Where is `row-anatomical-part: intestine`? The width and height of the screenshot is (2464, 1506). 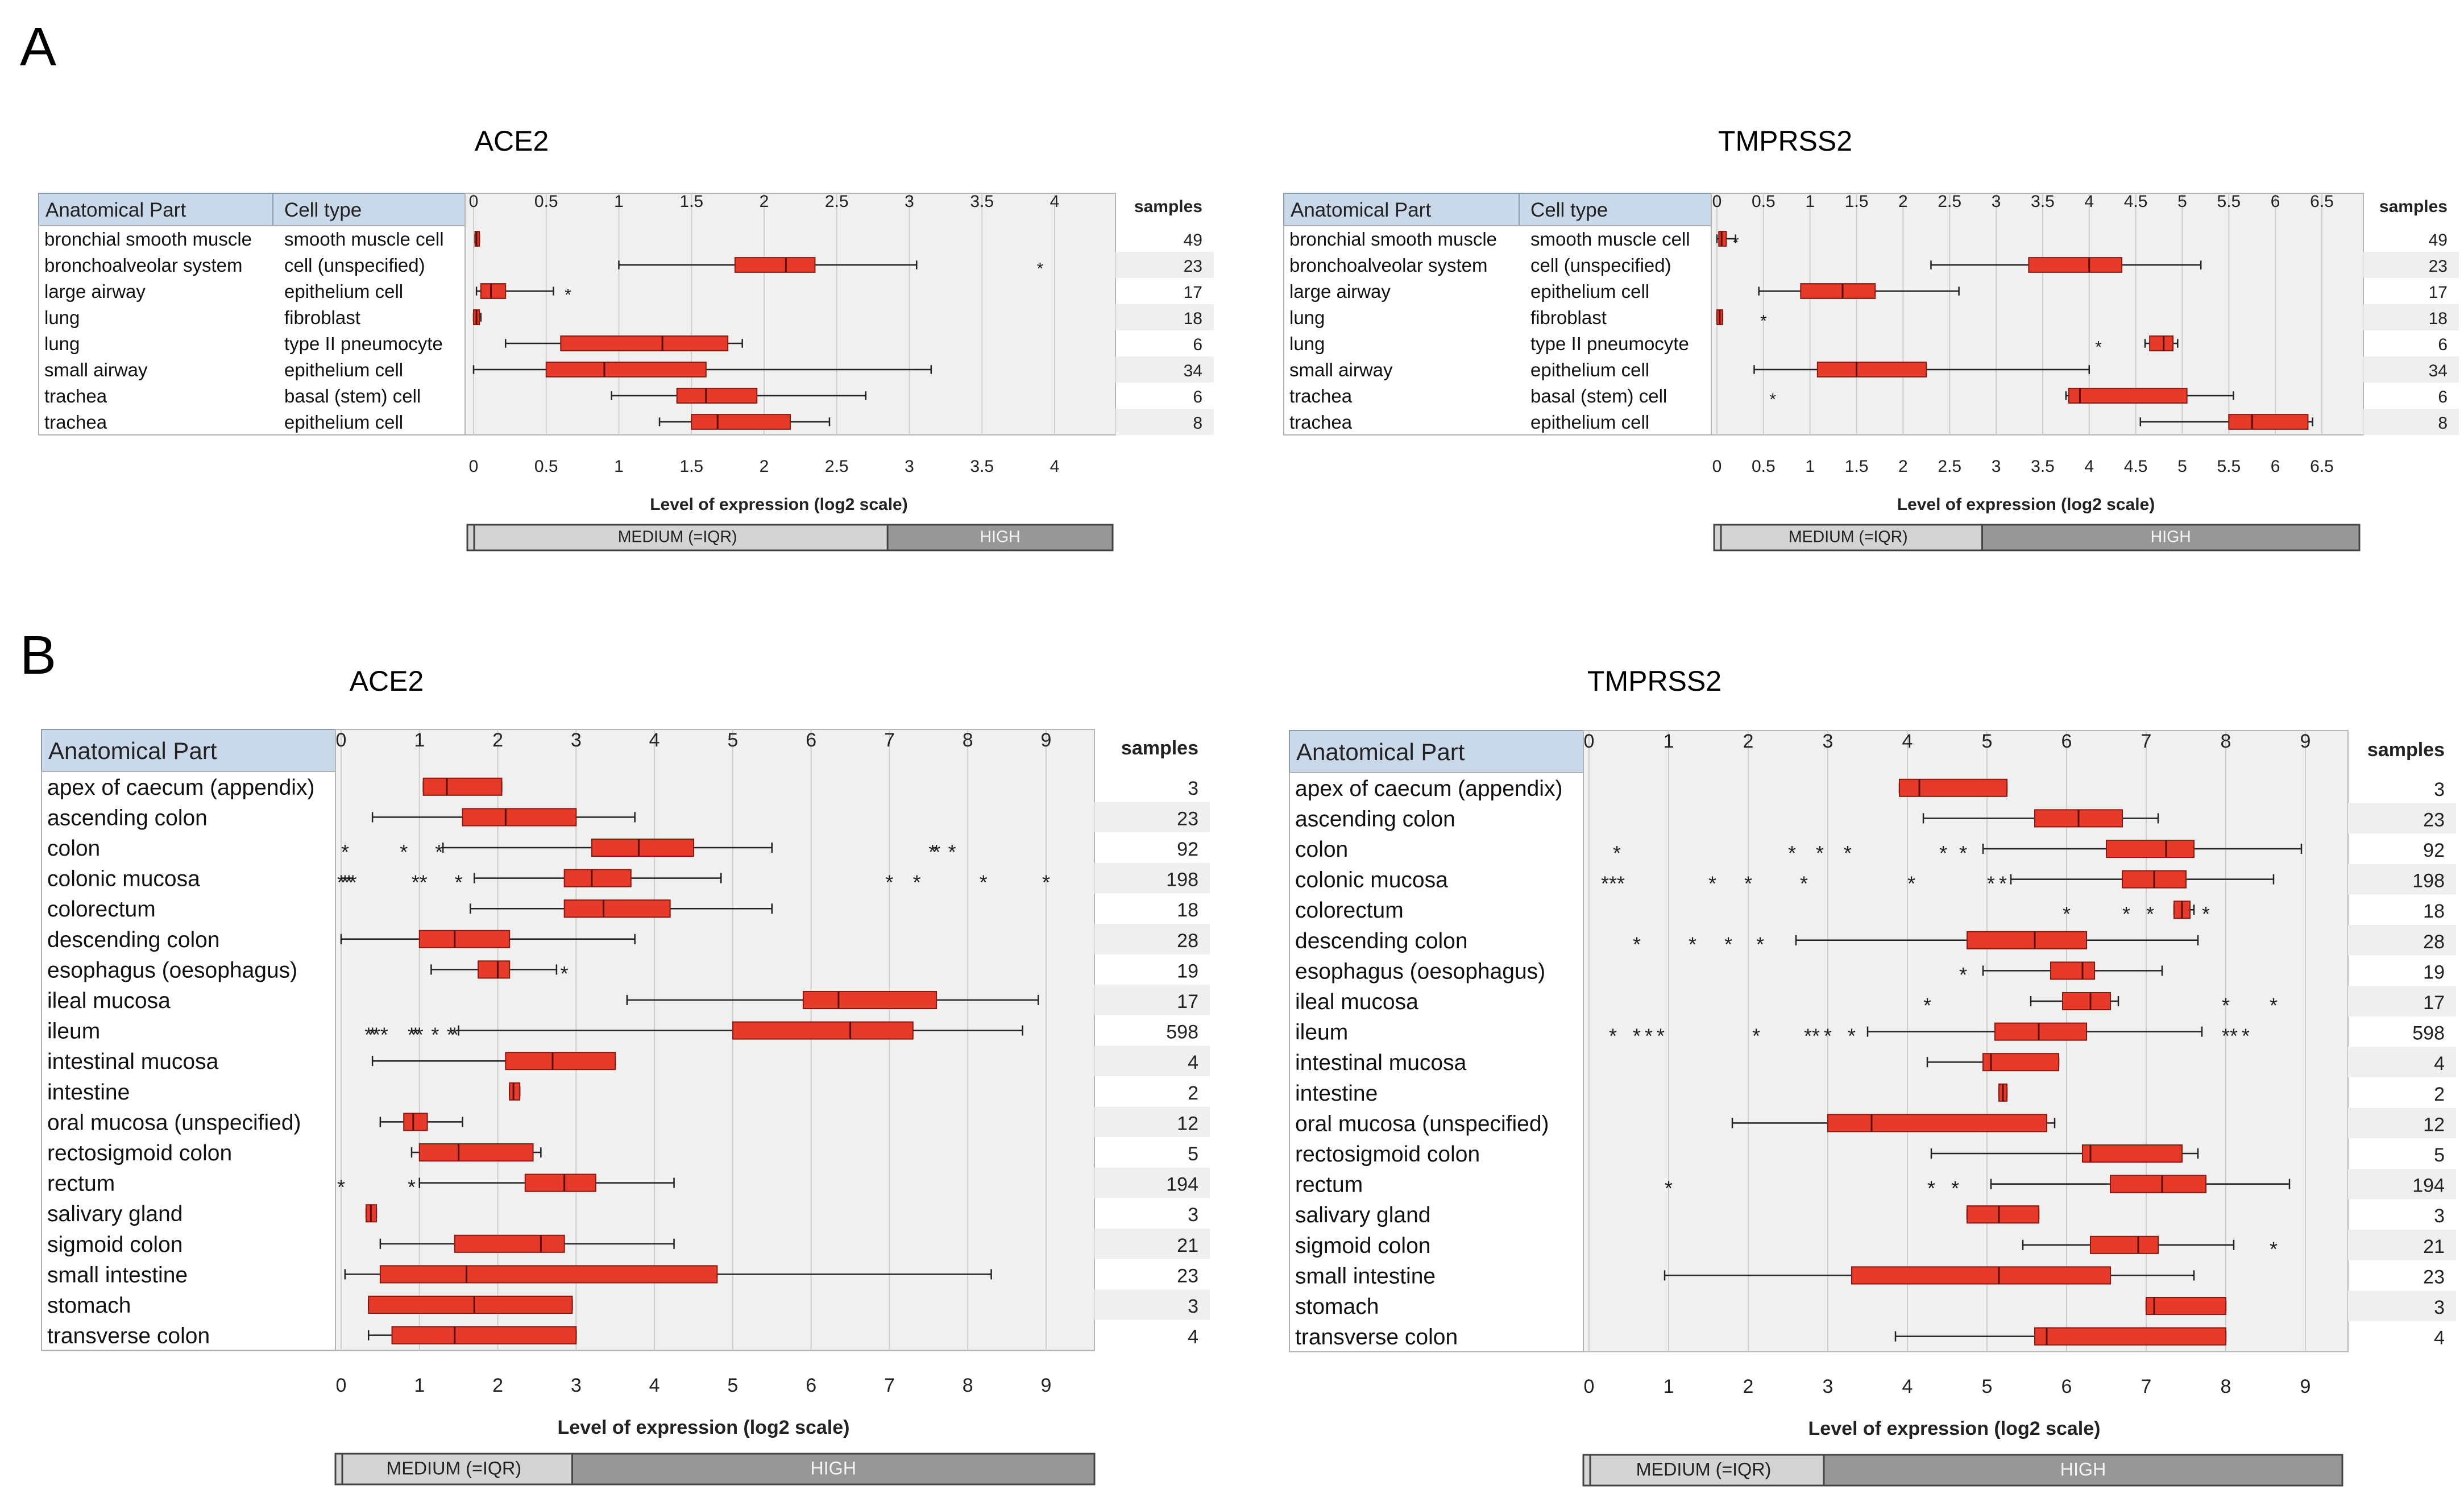 row-anatomical-part: intestine is located at coordinates (88, 1092).